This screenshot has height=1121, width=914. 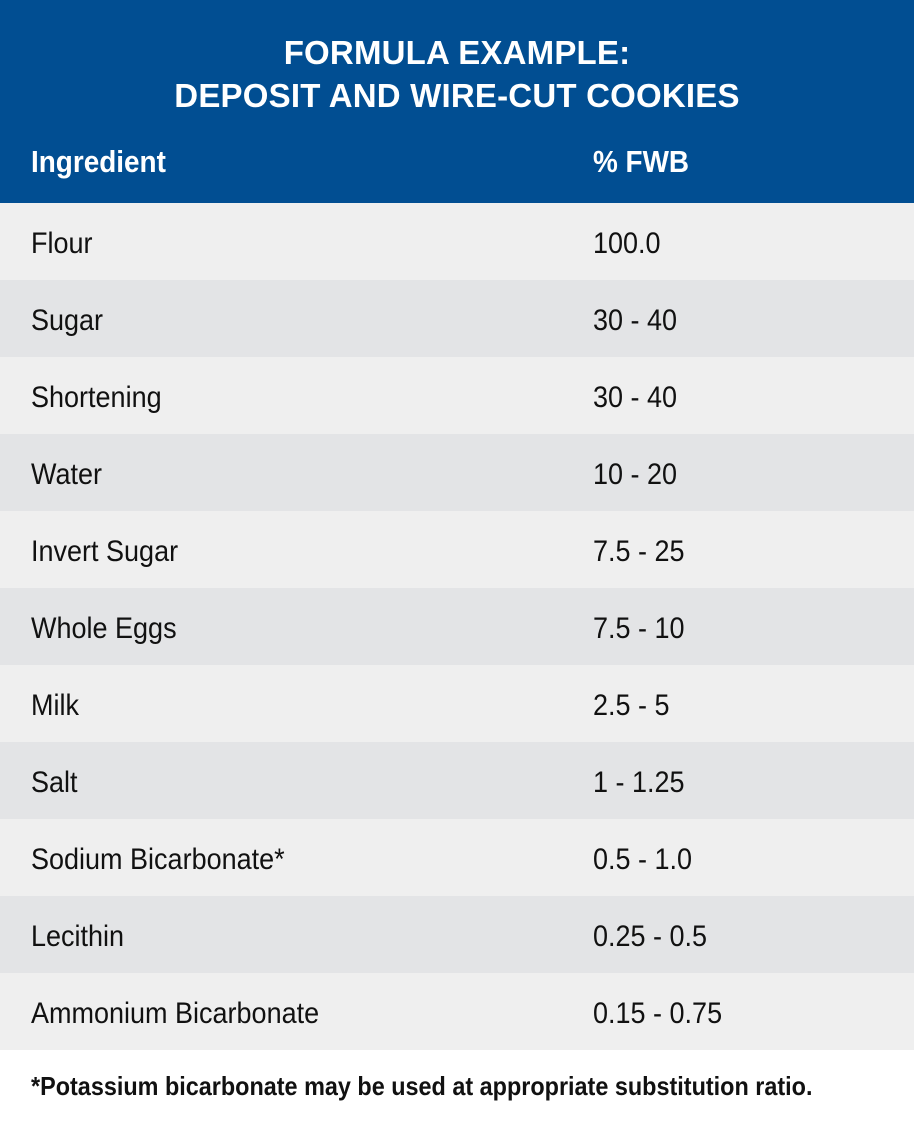 I want to click on ingredient-cell: Whole Eggs, so click(x=104, y=628).